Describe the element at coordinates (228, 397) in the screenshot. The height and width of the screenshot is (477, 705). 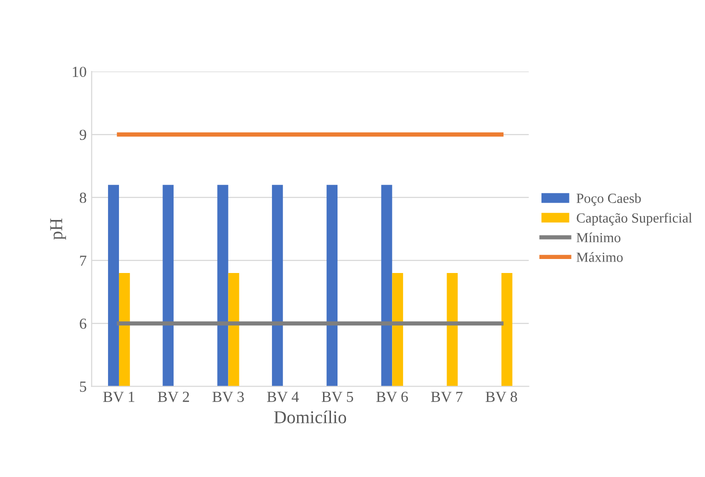
I see `x-tick-label: BV 3` at that location.